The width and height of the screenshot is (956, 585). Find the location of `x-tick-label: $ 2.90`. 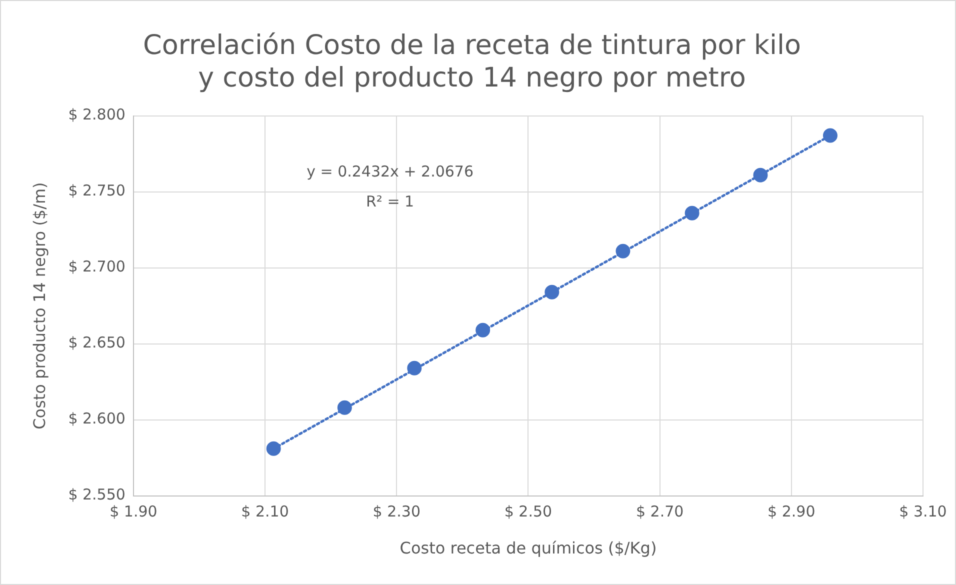

x-tick-label: $ 2.90 is located at coordinates (792, 511).